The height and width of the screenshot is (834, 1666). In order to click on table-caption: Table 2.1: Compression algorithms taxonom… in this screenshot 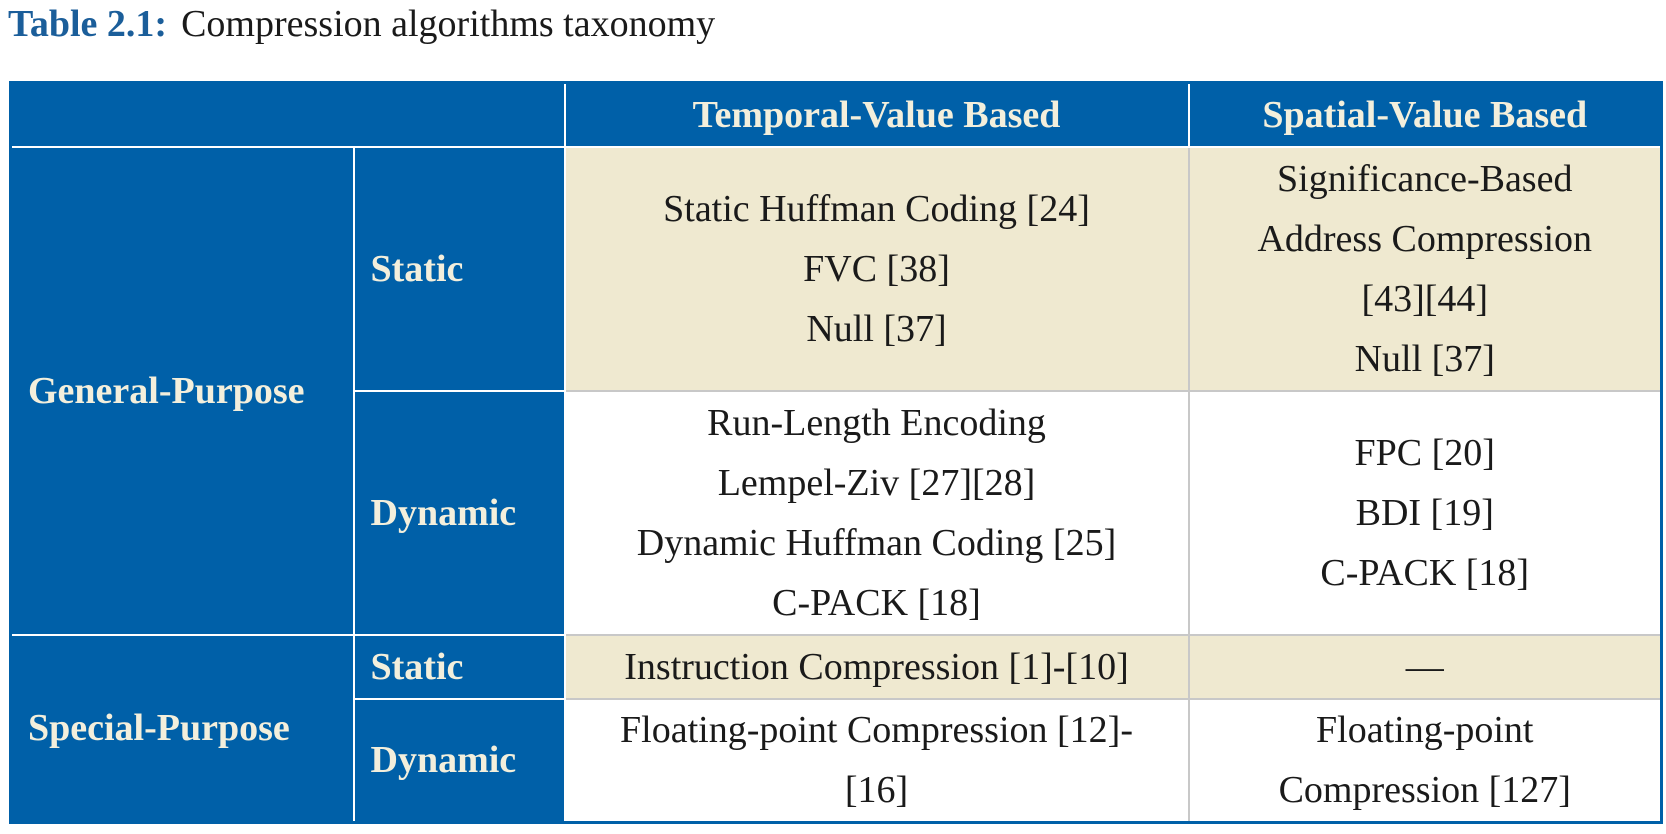, I will do `click(361, 24)`.